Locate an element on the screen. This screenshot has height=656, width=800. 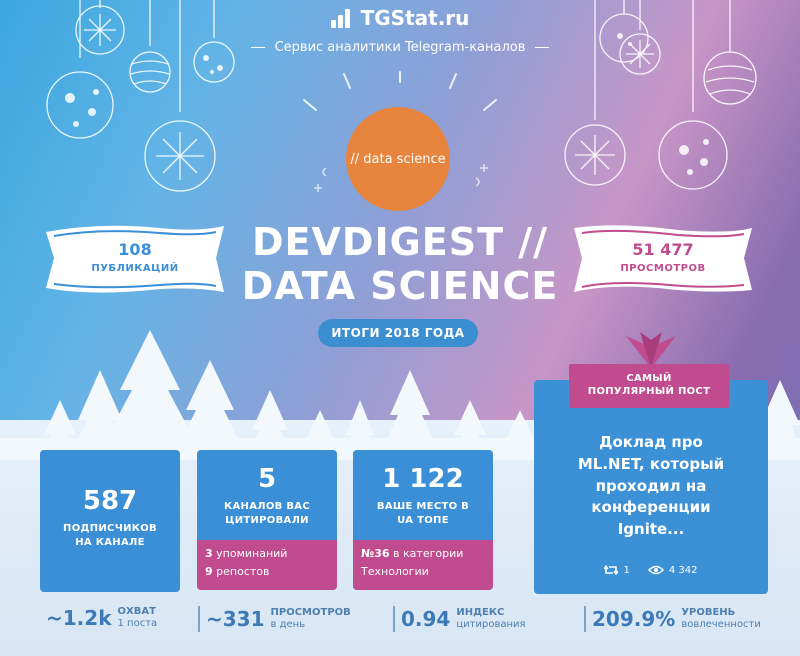
engagement-value: 209.9% is located at coordinates (634, 619).